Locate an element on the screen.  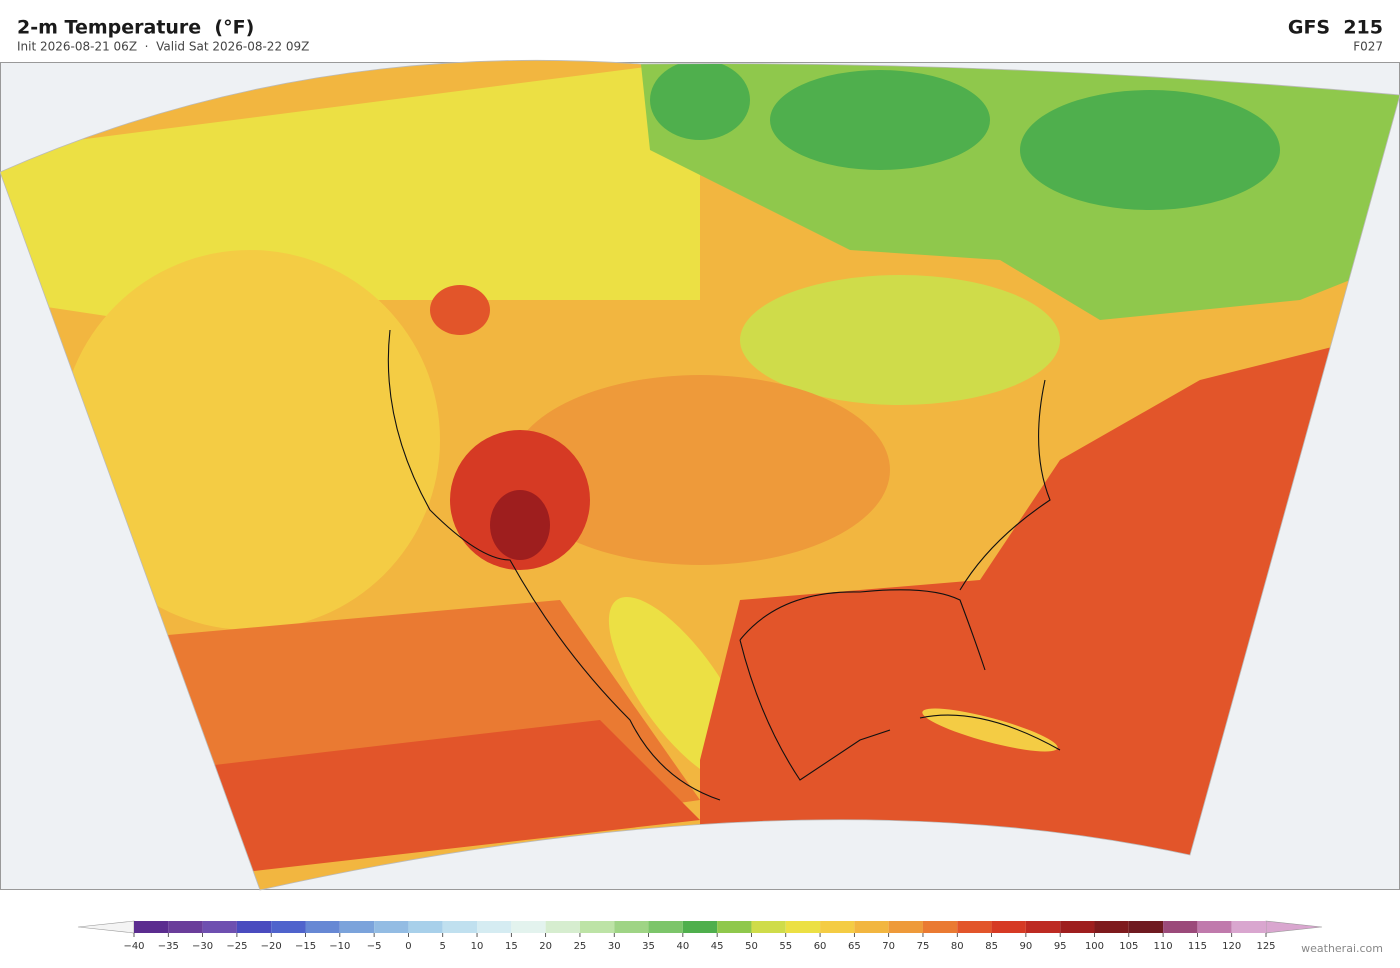
colorbar-tick-label: 25 is located at coordinates (580, 946).